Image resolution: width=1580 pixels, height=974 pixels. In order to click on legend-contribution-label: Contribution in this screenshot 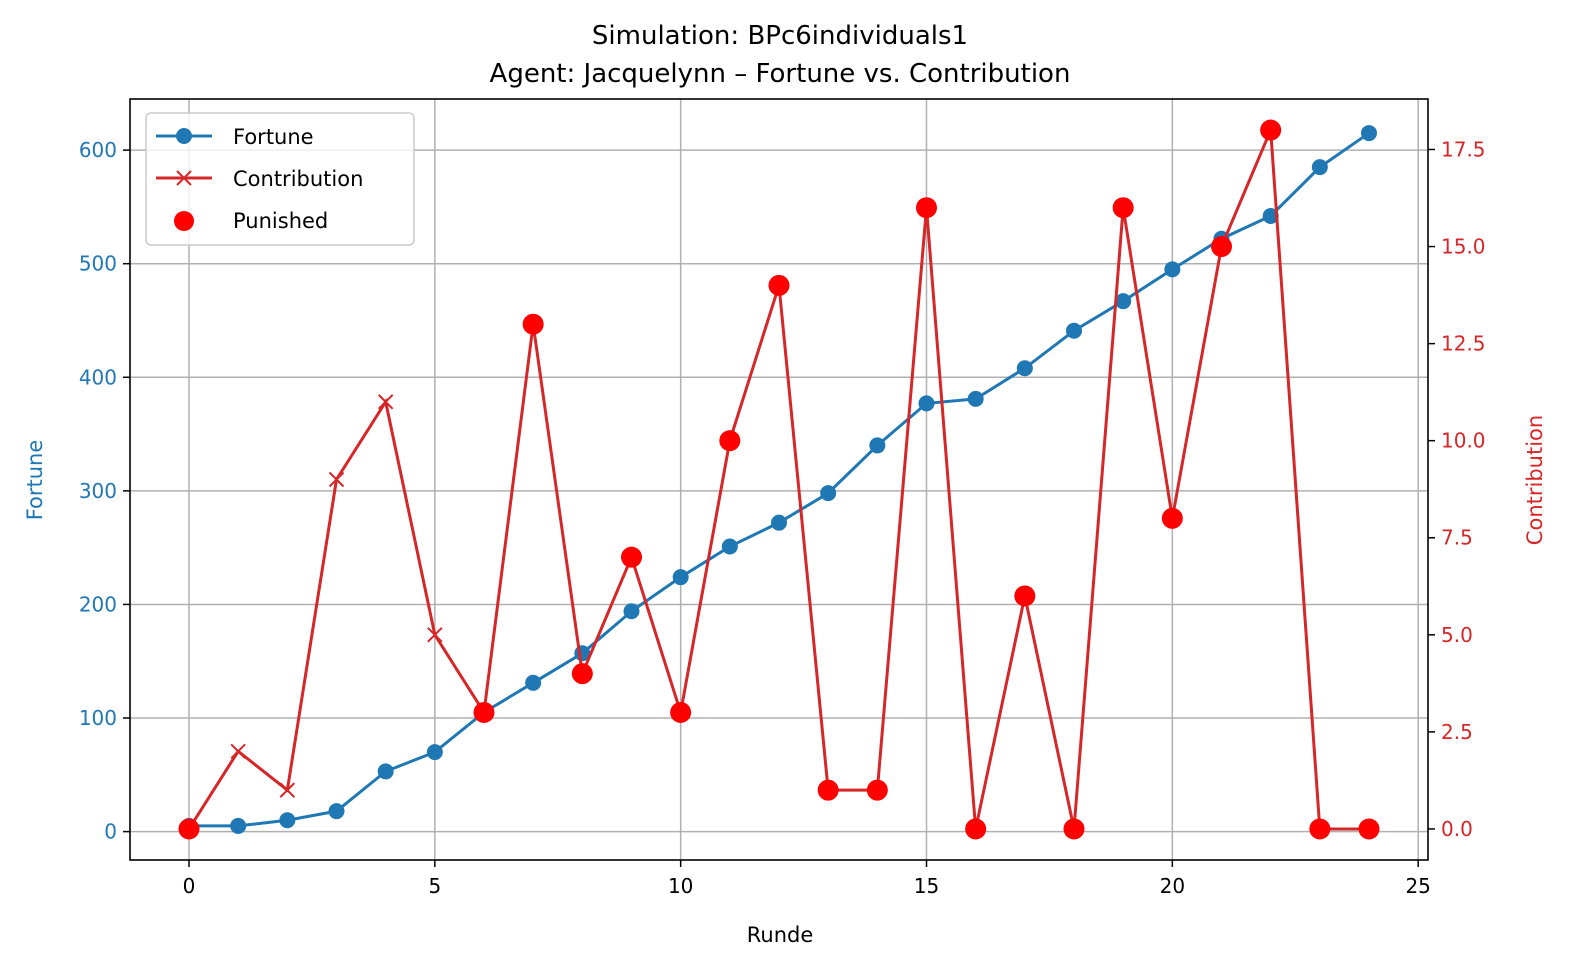, I will do `click(298, 179)`.